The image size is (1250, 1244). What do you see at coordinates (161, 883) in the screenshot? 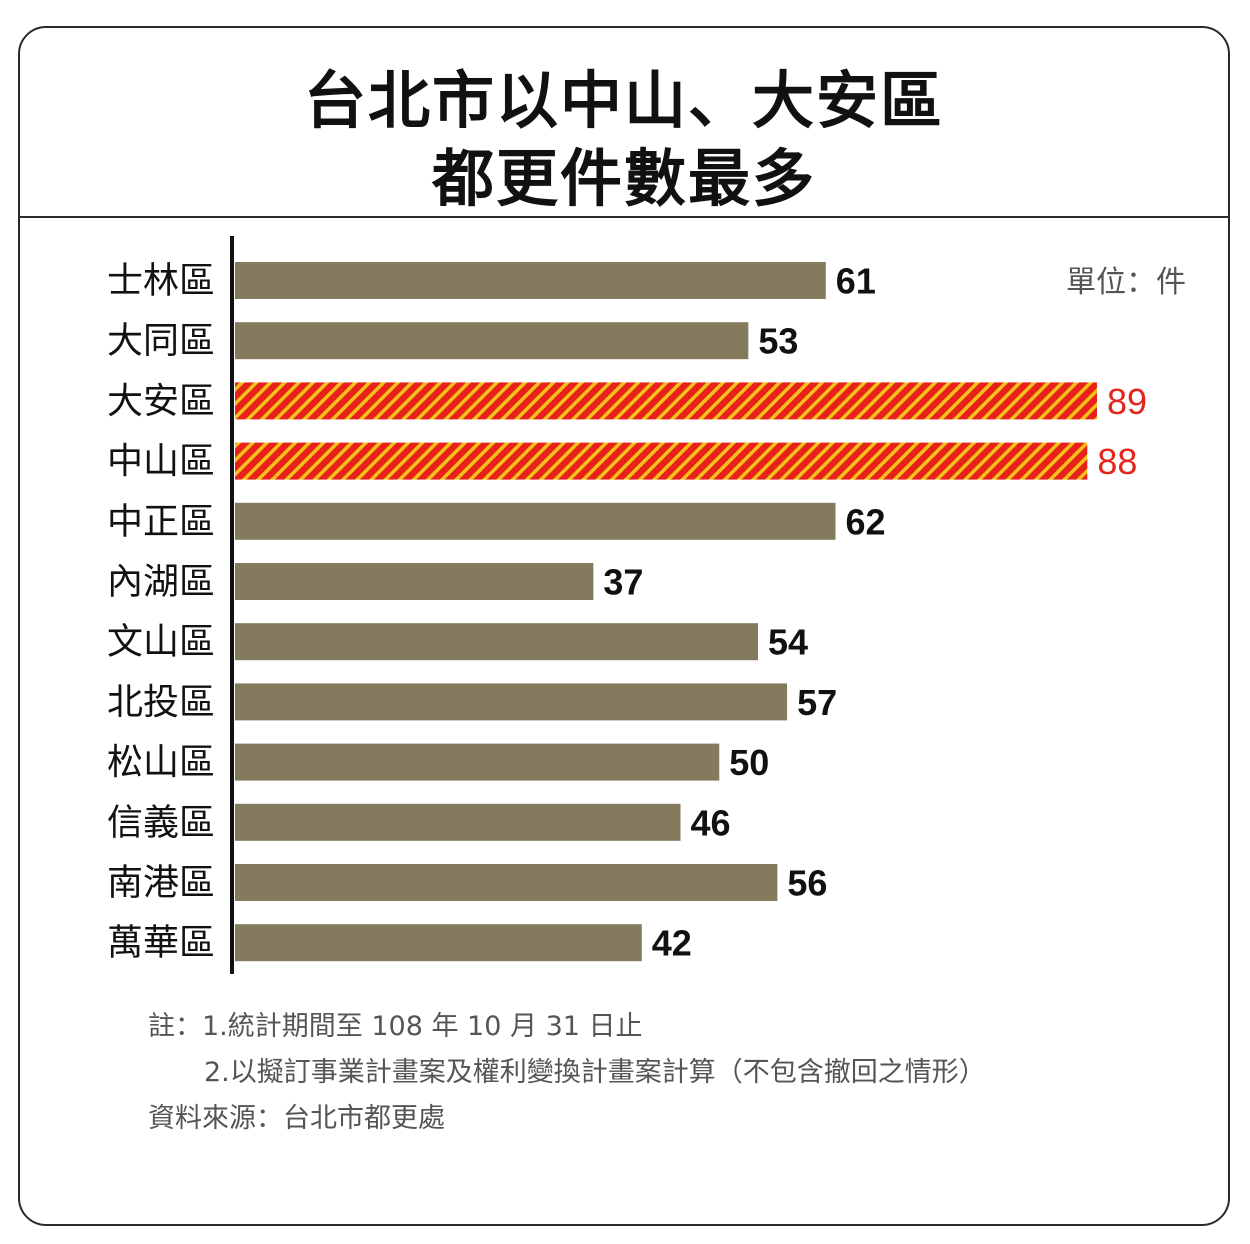
I see `category-label: 南港區` at bounding box center [161, 883].